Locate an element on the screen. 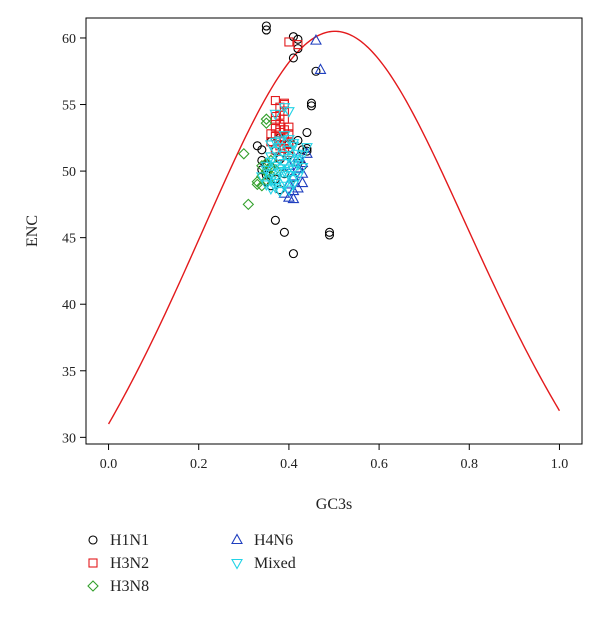 The height and width of the screenshot is (619, 600). data-points is located at coordinates (286, 140).